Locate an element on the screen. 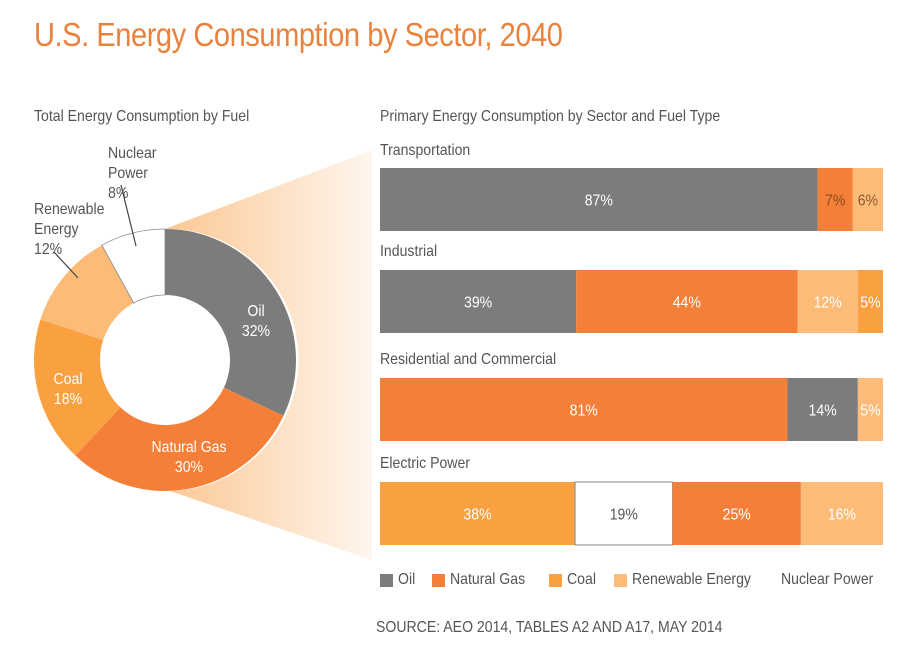 The height and width of the screenshot is (653, 910). donut-slice-oil is located at coordinates (230, 322).